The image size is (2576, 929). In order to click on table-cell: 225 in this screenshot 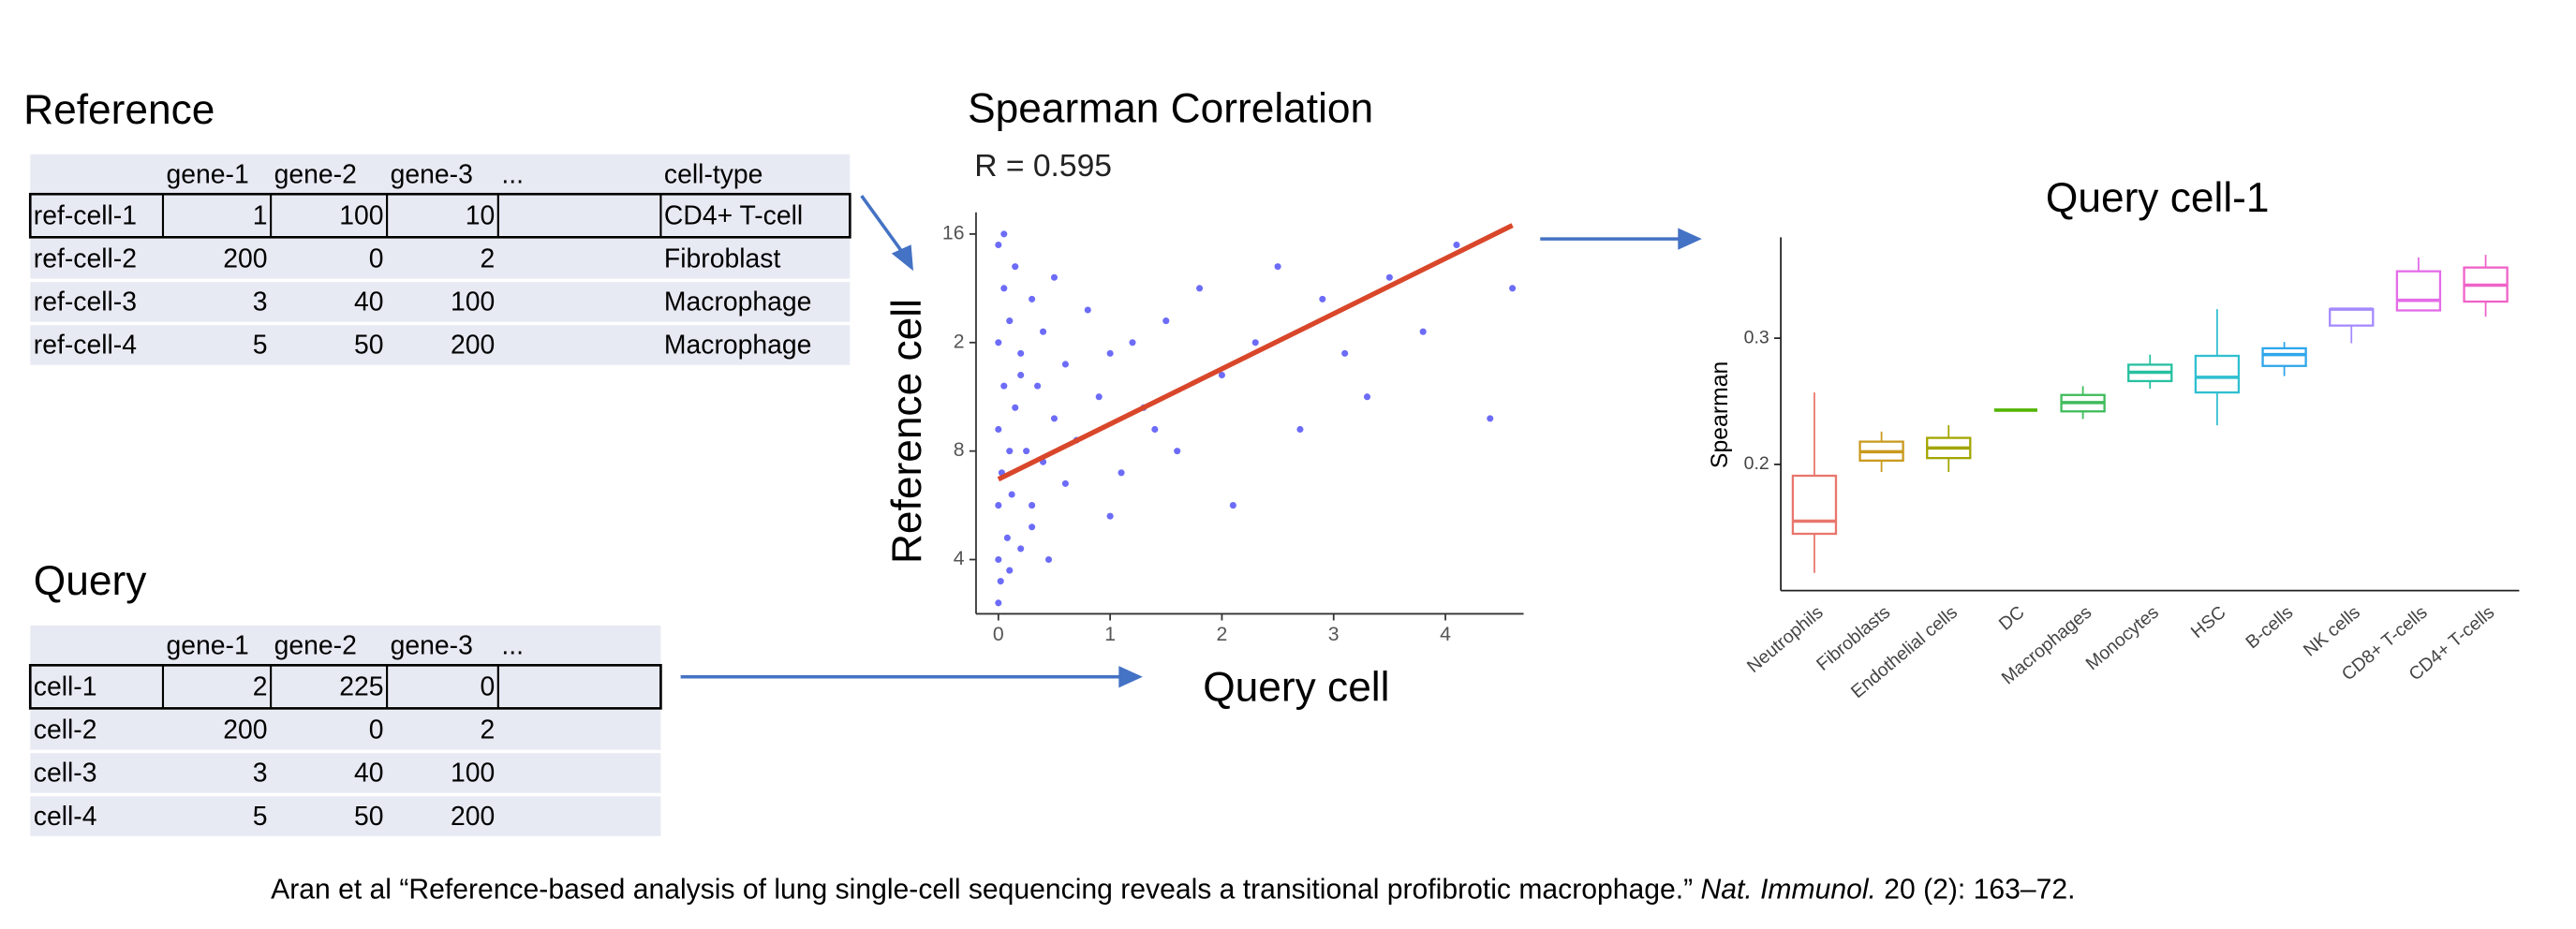, I will do `click(361, 687)`.